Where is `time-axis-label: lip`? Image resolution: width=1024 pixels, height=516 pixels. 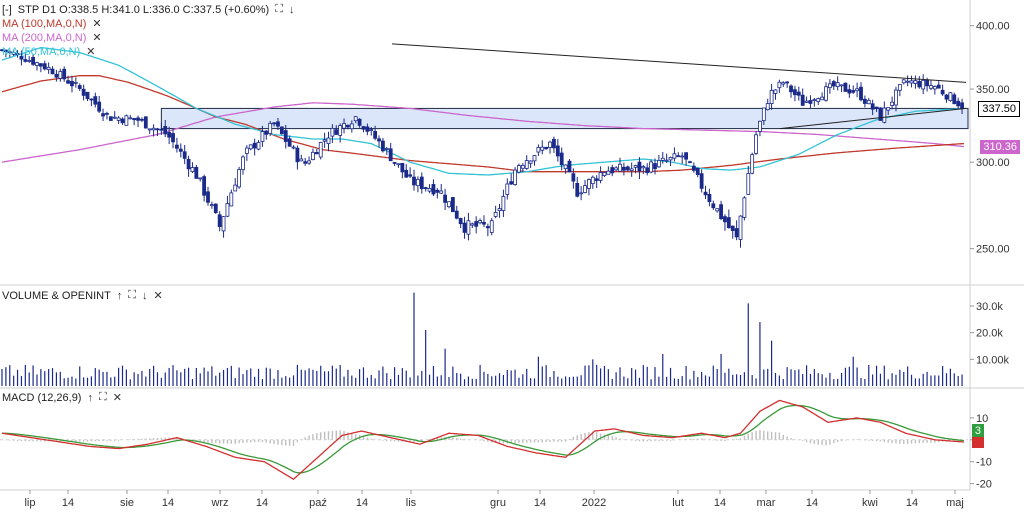 time-axis-label: lip is located at coordinates (29, 503).